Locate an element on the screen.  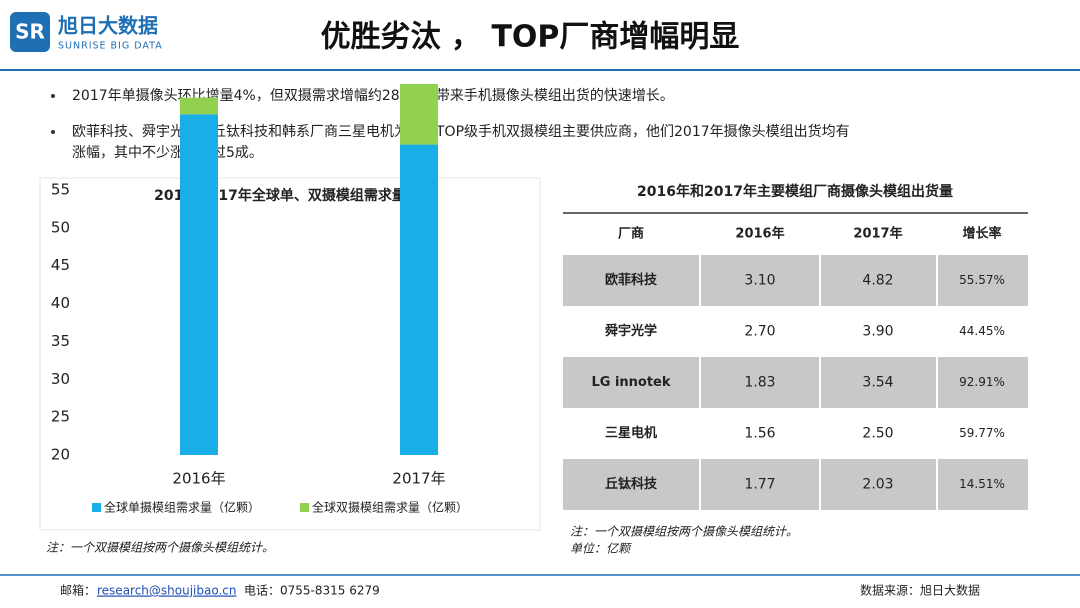
logo-en: SUNRISE BIG DATA is located at coordinates (110, 46).